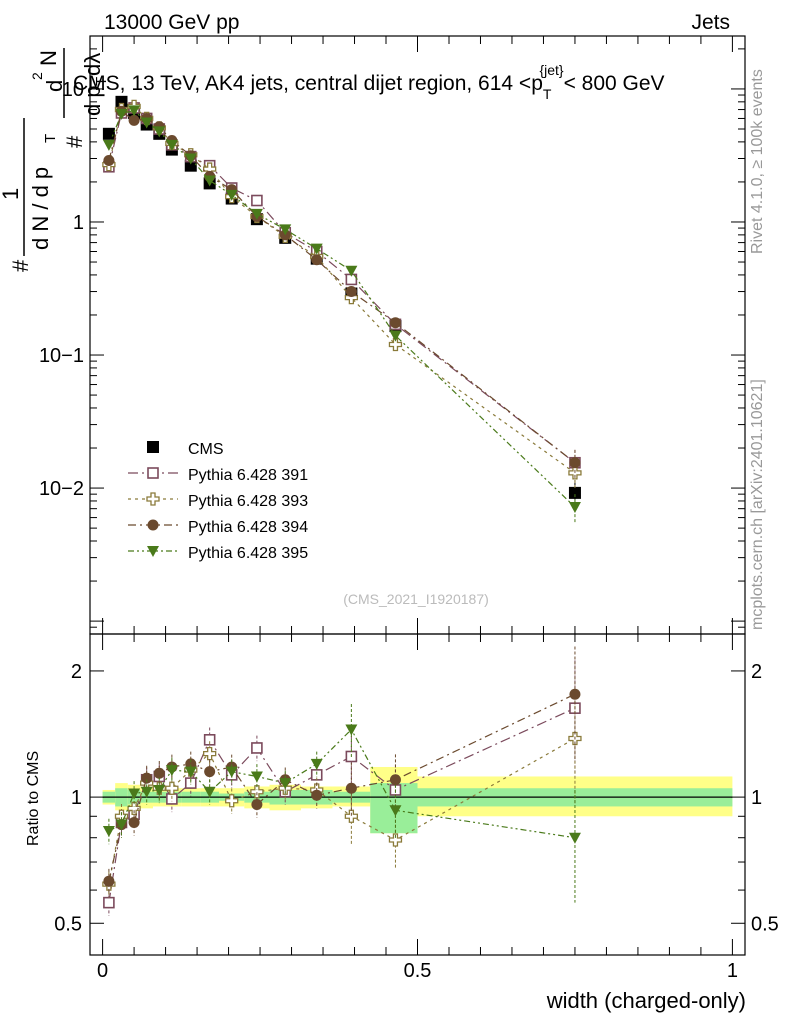 Image resolution: width=786 pixels, height=1024 pixels. I want to click on ylabel-hash-1: #, so click(20, 265).